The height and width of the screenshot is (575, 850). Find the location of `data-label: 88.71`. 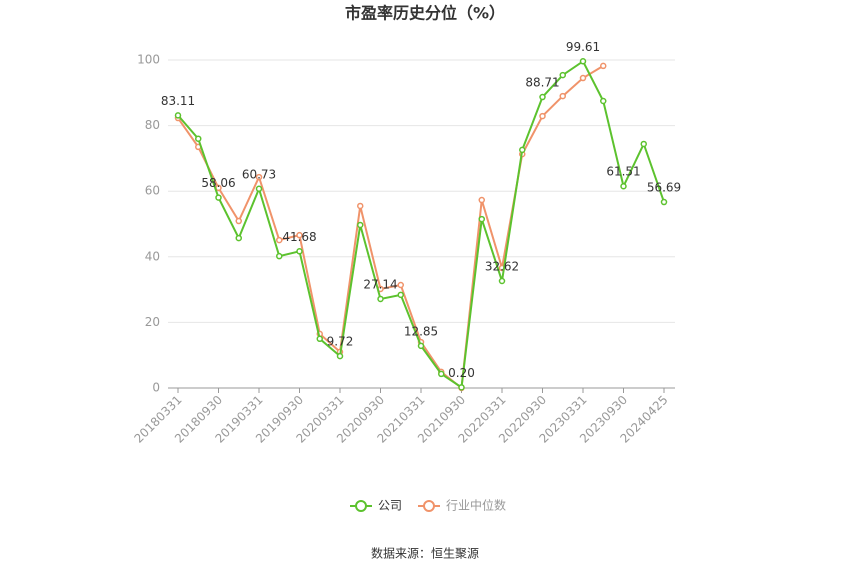

data-label: 88.71 is located at coordinates (542, 83).